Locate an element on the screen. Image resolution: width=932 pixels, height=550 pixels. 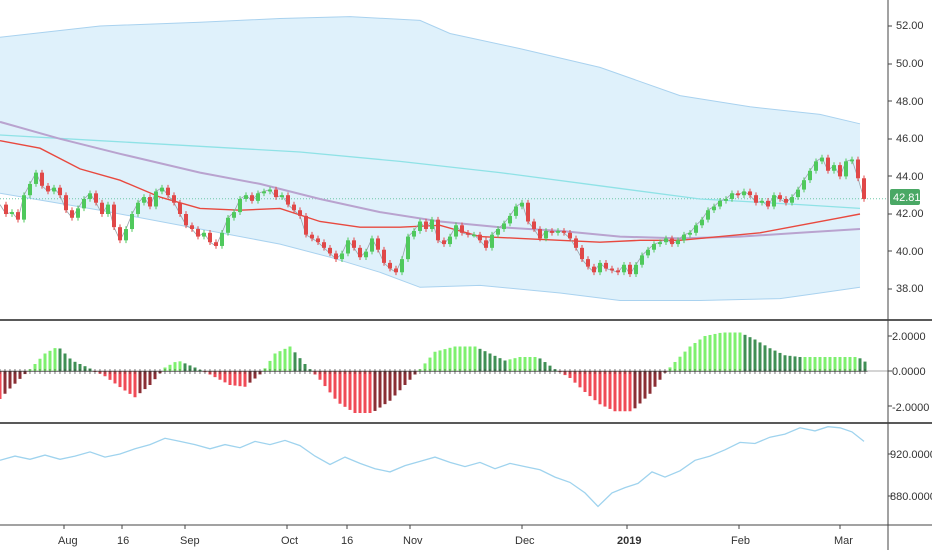
last-price-badge is located at coordinates (905, 197).